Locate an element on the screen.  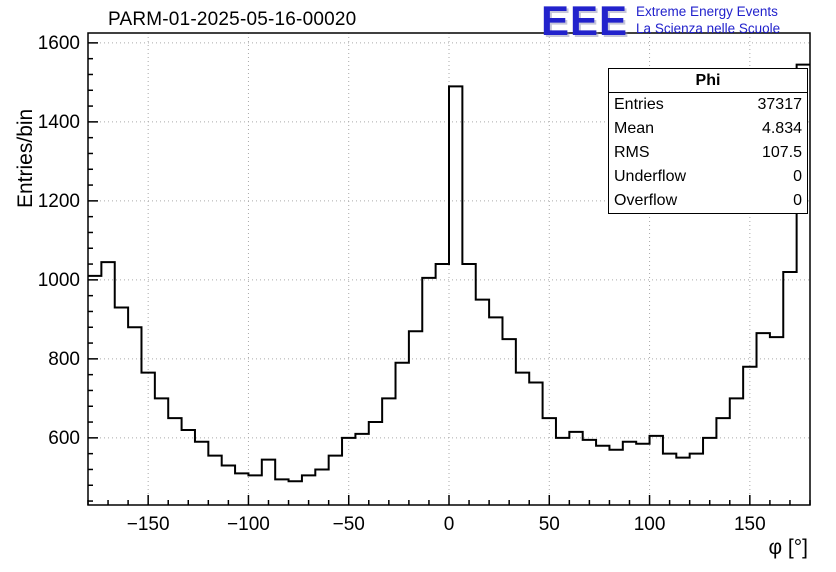
x-tick-labels: −150 −100 −50 0 50 100 150 is located at coordinates (446, 524).